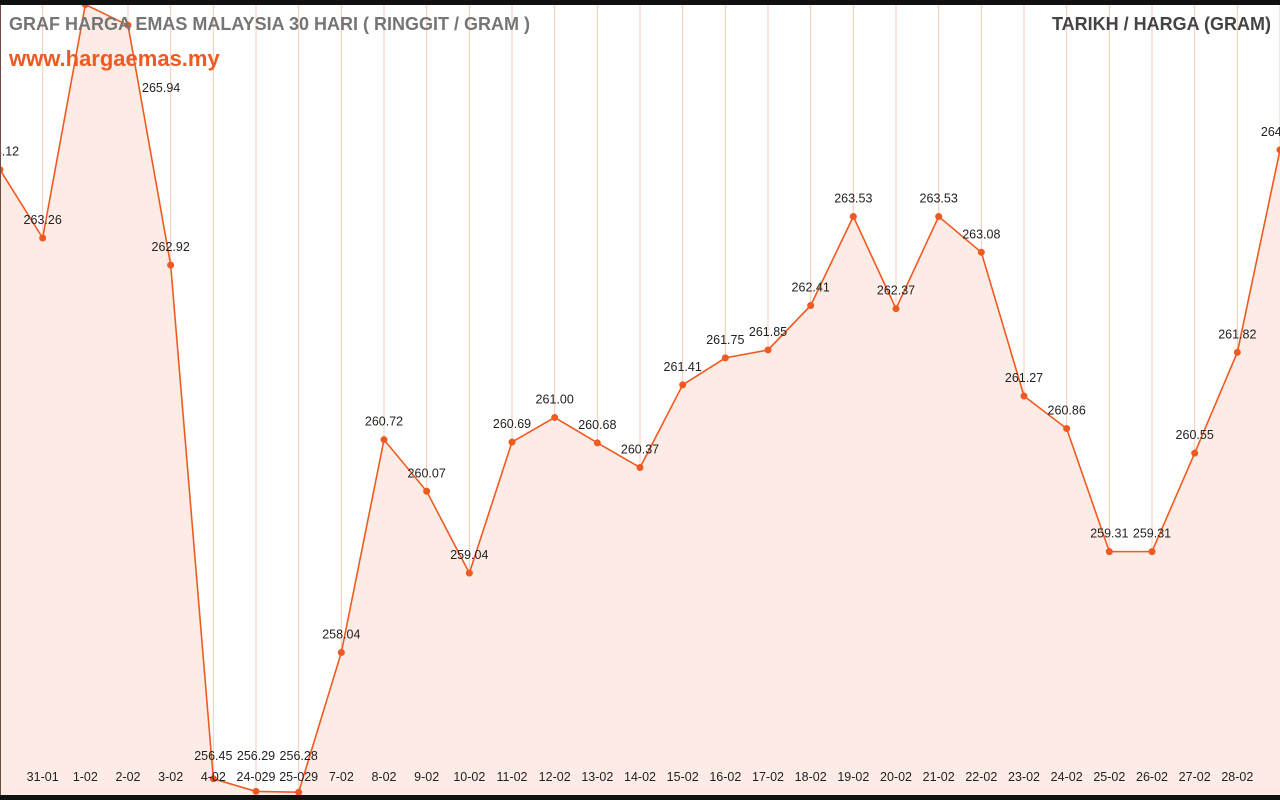 This screenshot has height=800, width=1280. I want to click on data-label: 260.68, so click(597, 425).